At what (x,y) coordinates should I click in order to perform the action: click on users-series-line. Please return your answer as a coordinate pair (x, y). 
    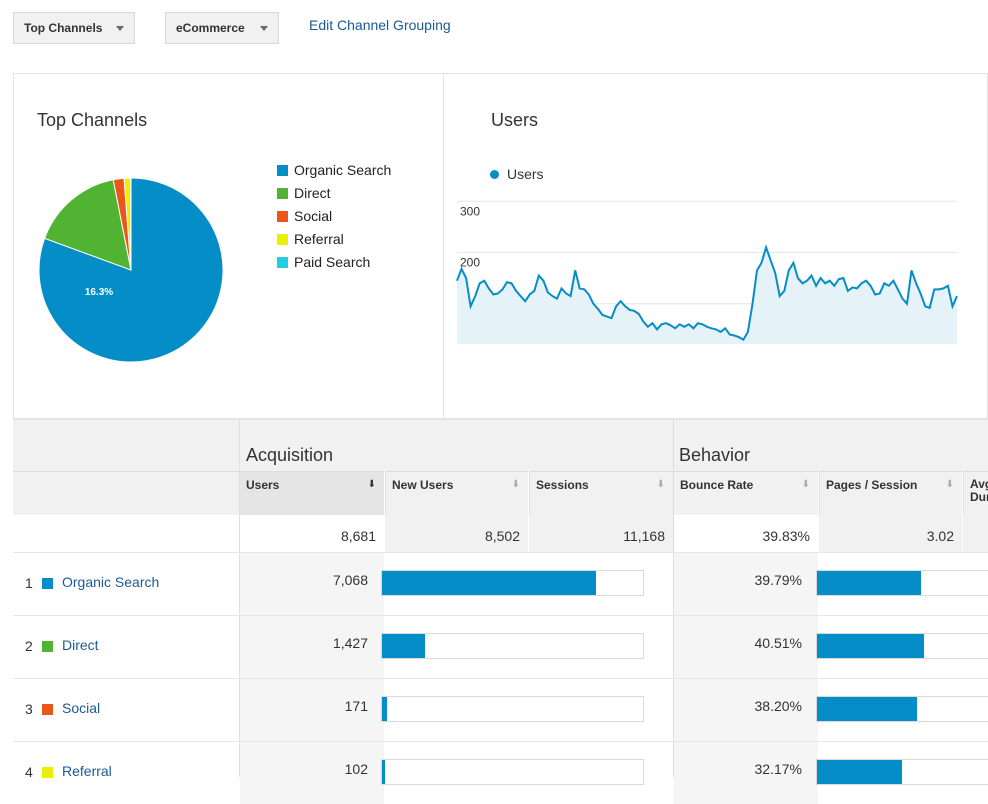
    Looking at the image, I should click on (707, 292).